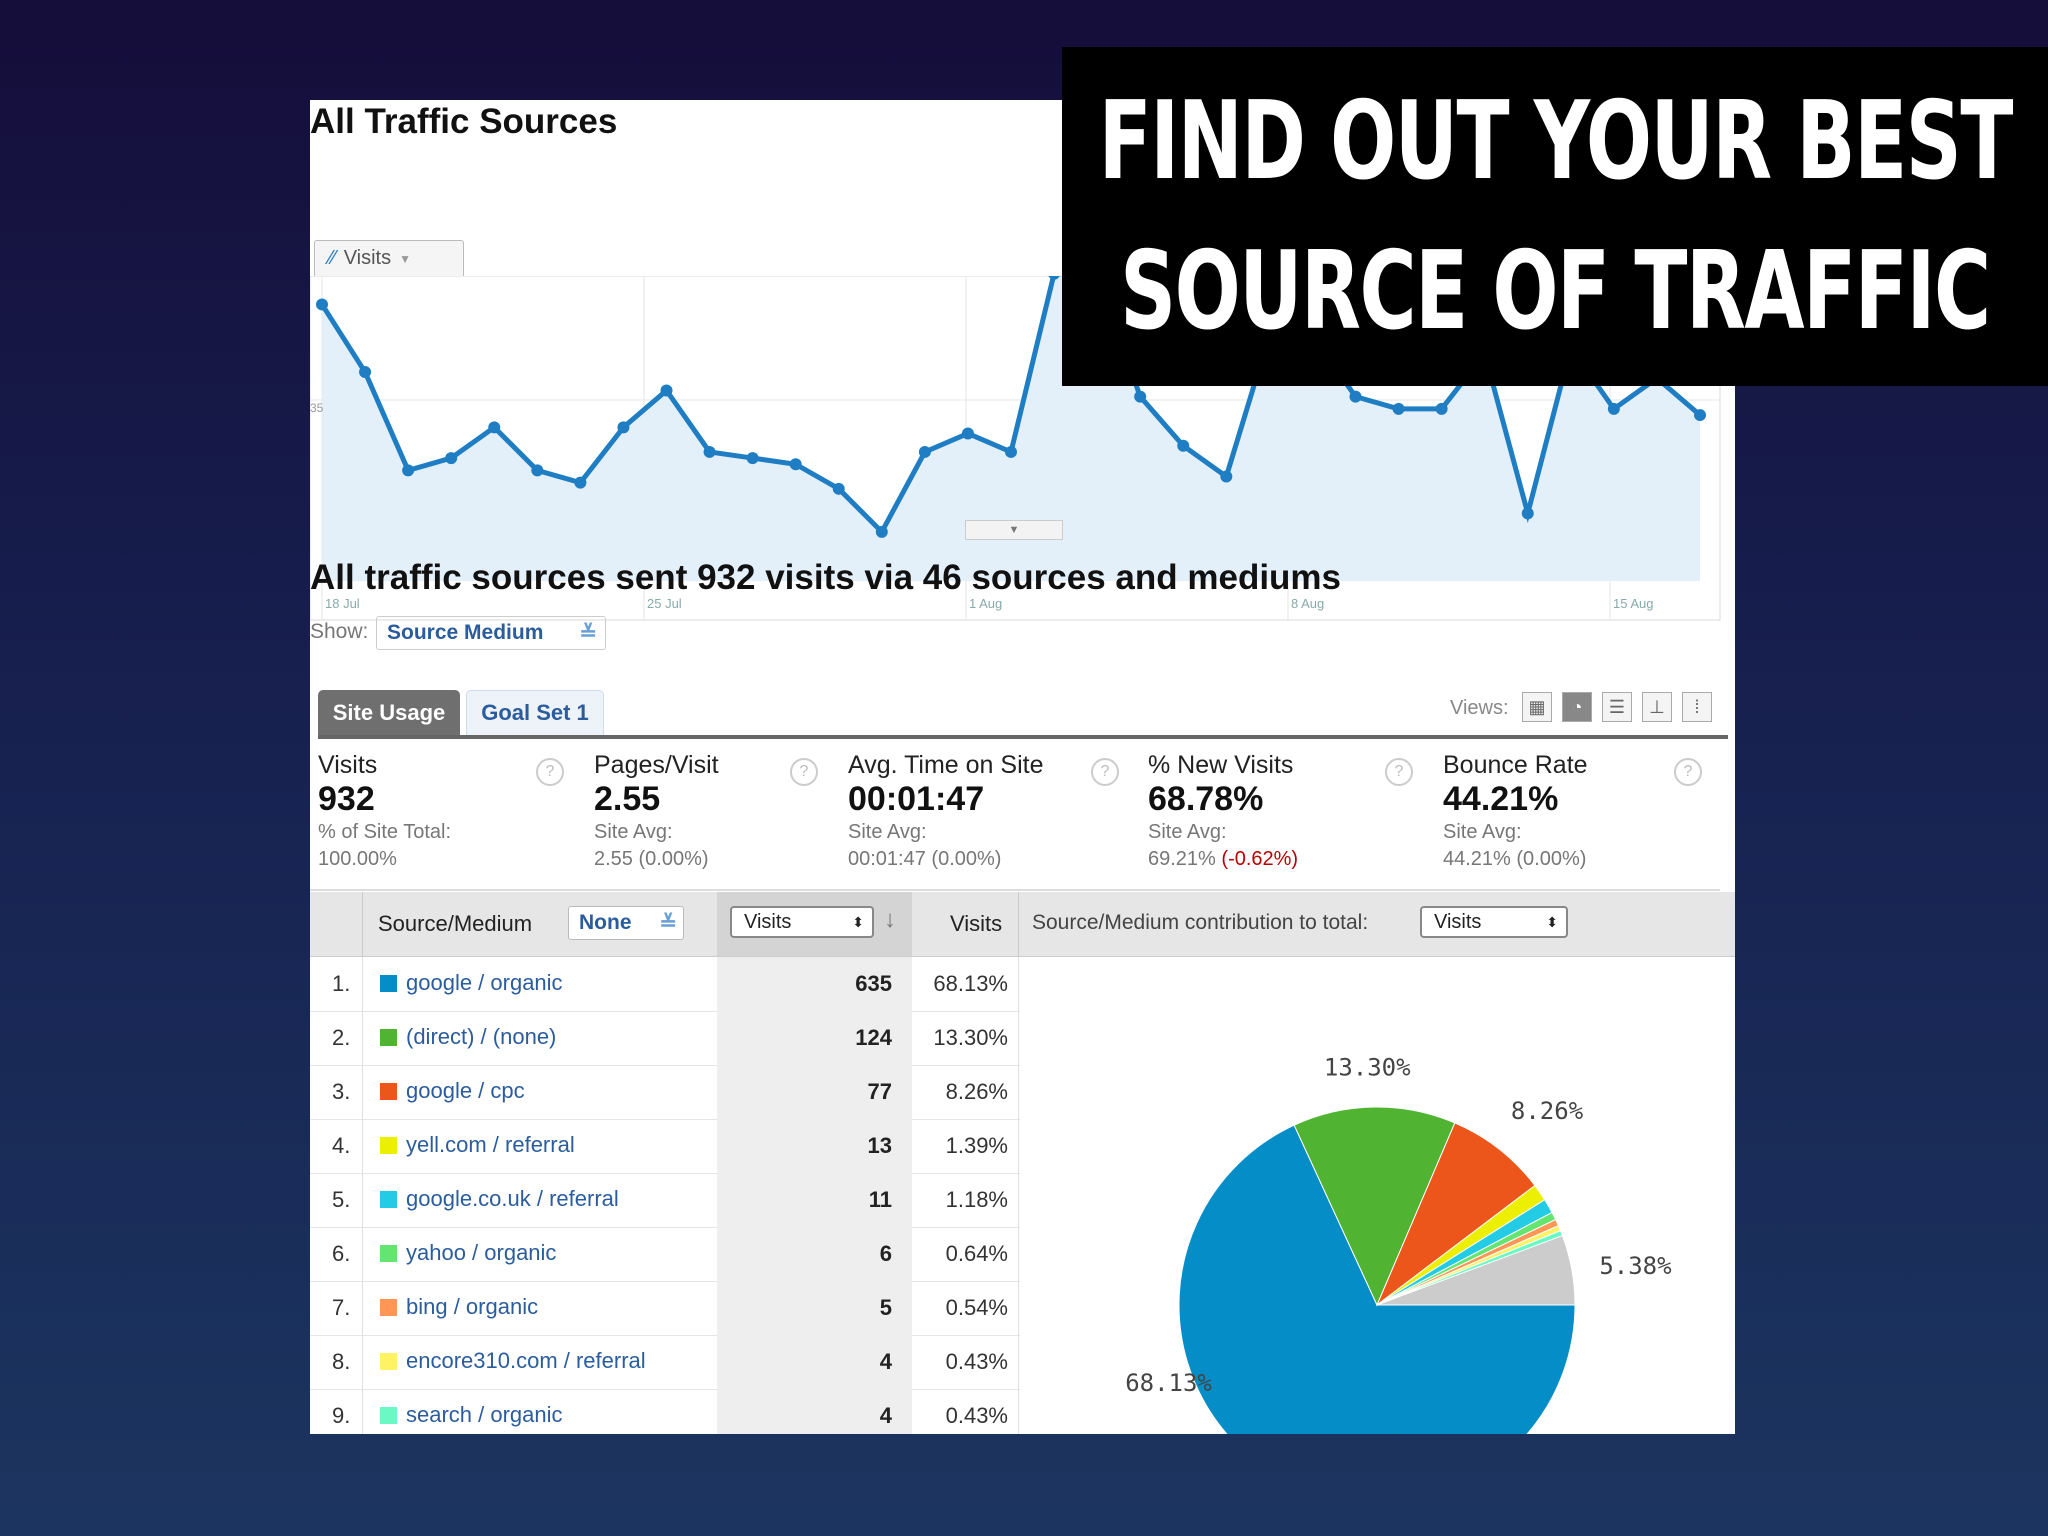 This screenshot has height=1536, width=2048. Describe the element at coordinates (1617, 707) in the screenshot. I see `view-performance-button: ☰` at that location.